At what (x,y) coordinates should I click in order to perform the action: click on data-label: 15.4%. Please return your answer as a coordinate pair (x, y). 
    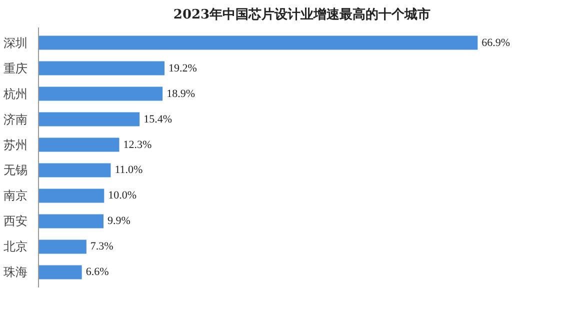
    Looking at the image, I should click on (158, 119).